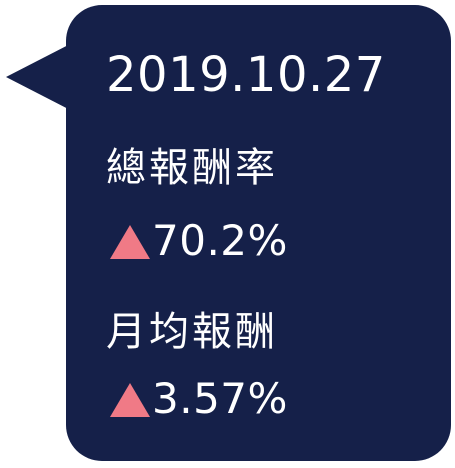 The height and width of the screenshot is (468, 455). What do you see at coordinates (192, 168) in the screenshot?
I see `total-return-label: 總報酬率` at bounding box center [192, 168].